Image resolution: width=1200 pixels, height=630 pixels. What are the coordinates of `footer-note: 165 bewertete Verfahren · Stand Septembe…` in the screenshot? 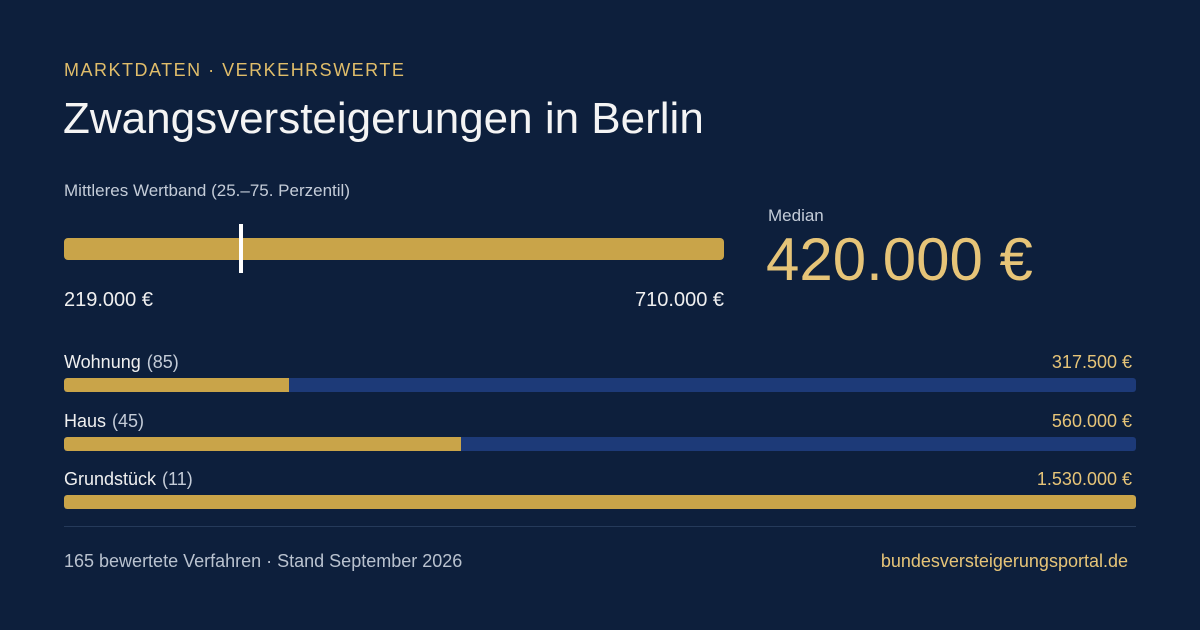 It's located at (263, 561).